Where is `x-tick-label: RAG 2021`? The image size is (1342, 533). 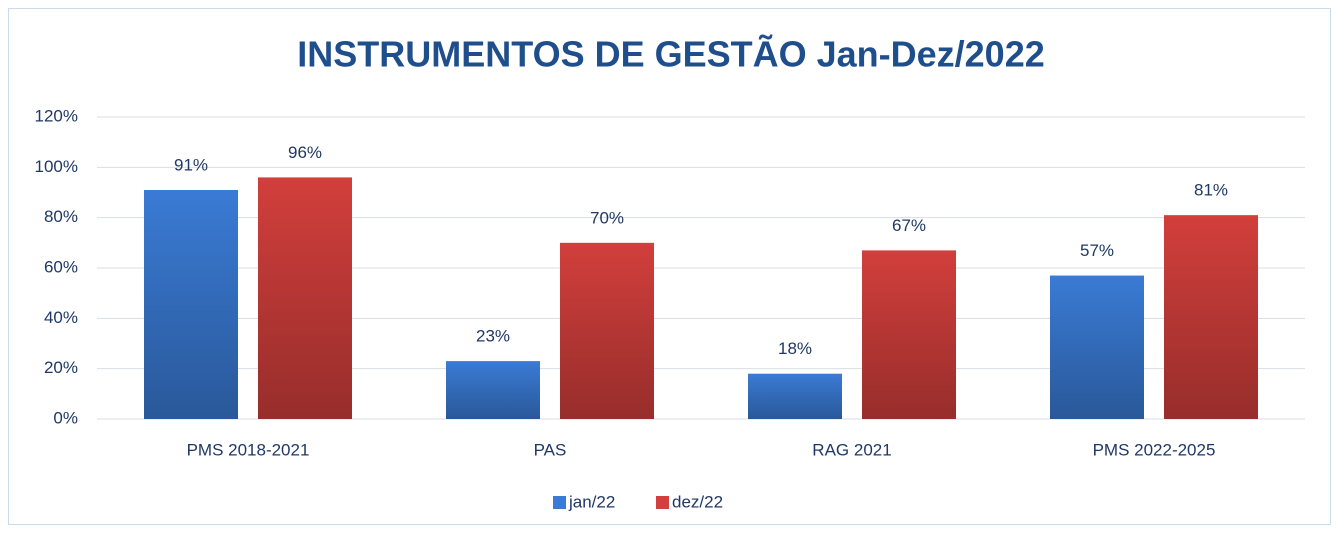
x-tick-label: RAG 2021 is located at coordinates (851, 449).